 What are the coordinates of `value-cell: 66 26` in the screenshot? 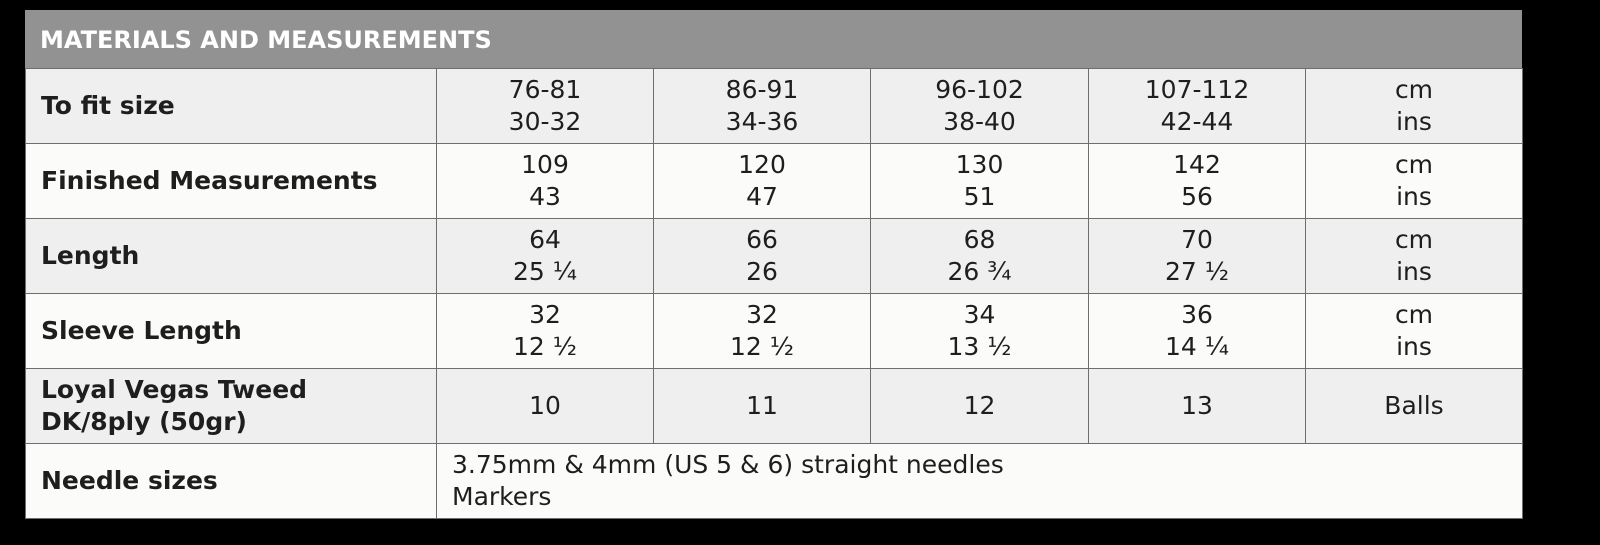 It's located at (762, 256).